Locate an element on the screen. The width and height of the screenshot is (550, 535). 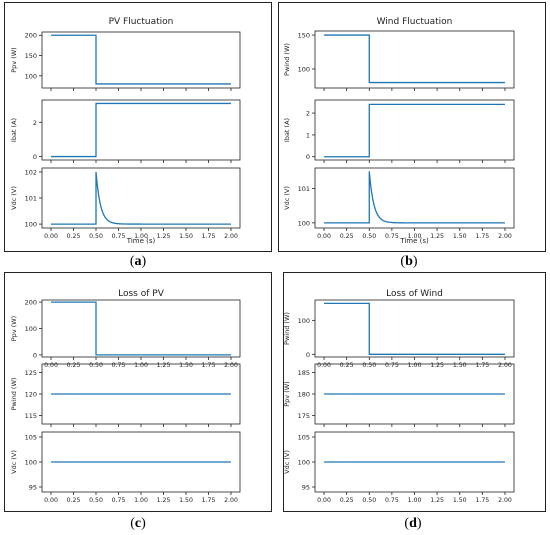
subplot-c-2: 115 120 125 Pwind (W) is located at coordinates (125, 395).